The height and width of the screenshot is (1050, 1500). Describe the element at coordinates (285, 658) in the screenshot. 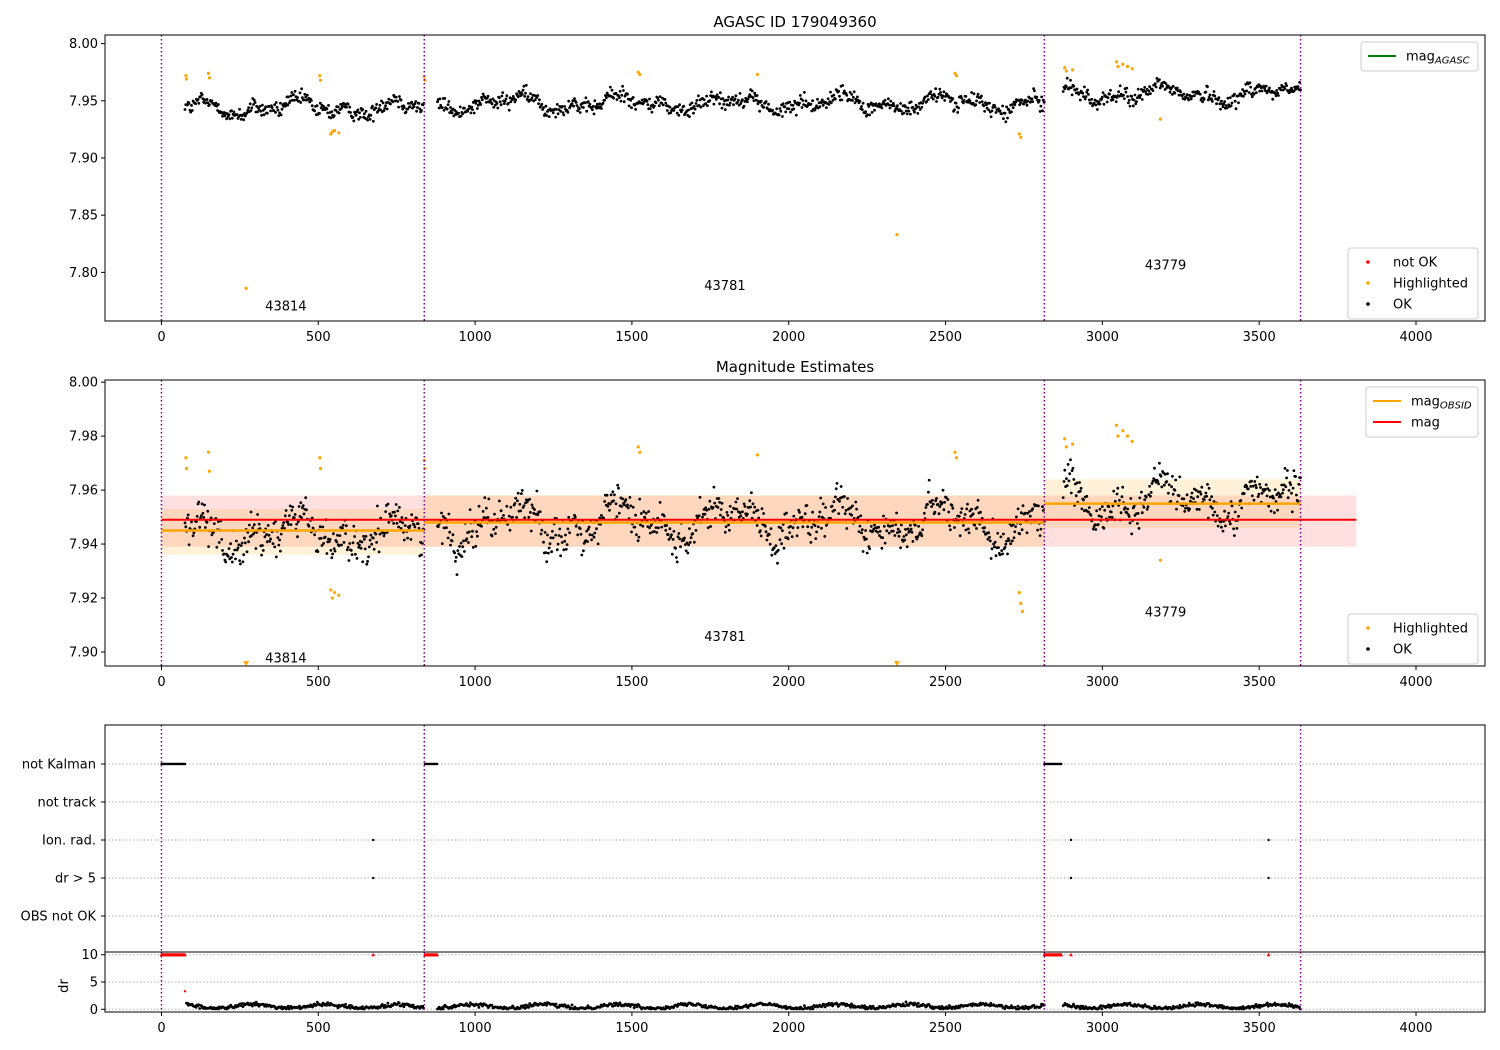

I see `obsid-label: 43814` at that location.